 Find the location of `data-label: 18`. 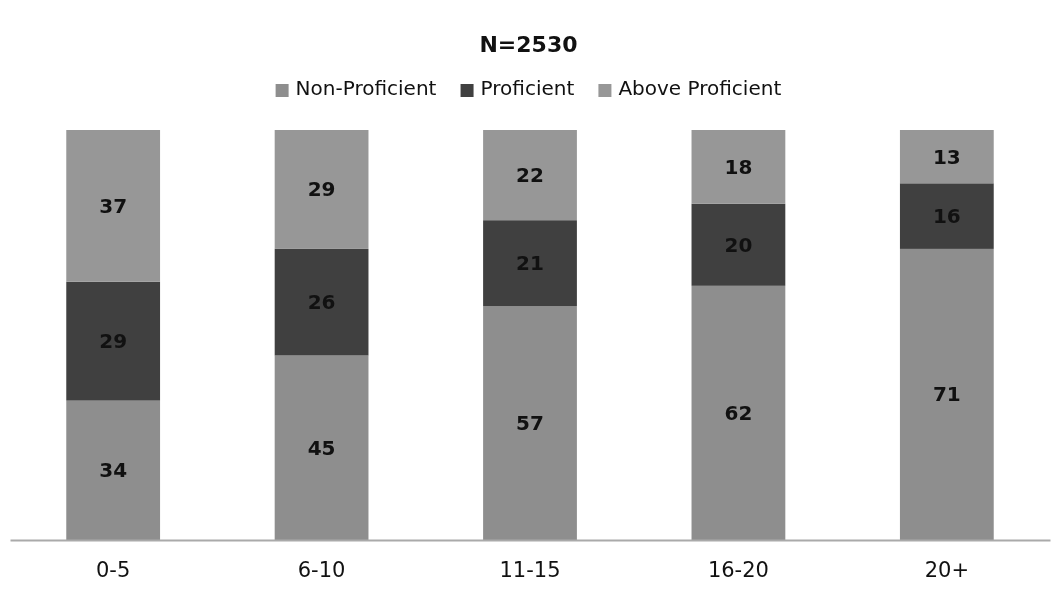

data-label: 18 is located at coordinates (738, 166).